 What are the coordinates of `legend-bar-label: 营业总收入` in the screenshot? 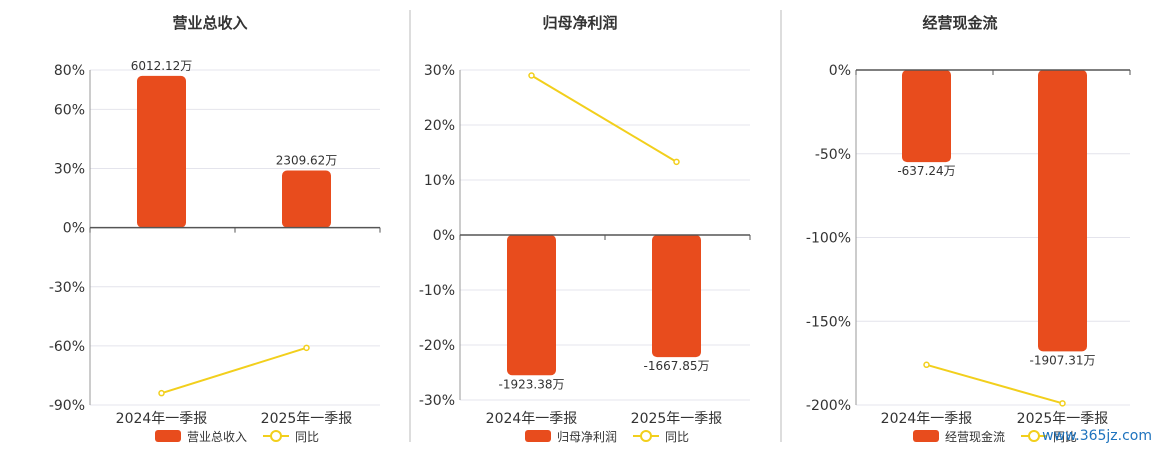 It's located at (217, 437).